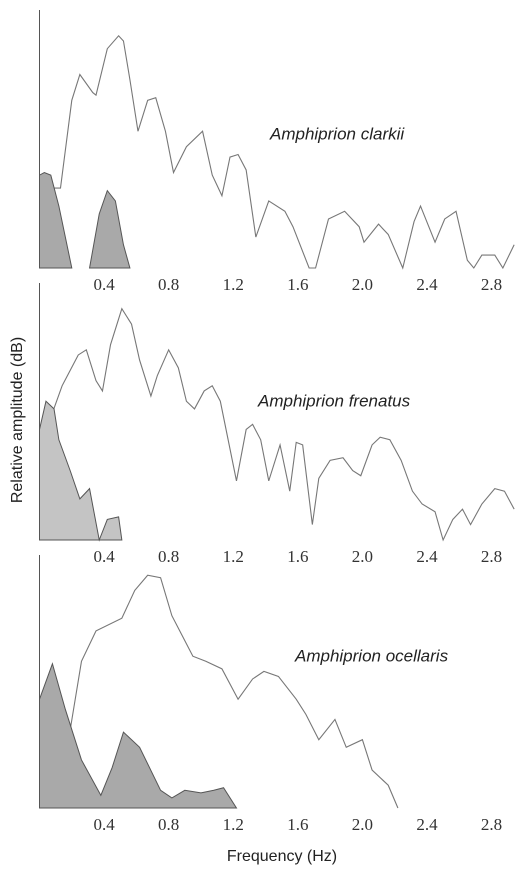 The height and width of the screenshot is (873, 519). What do you see at coordinates (17, 420) in the screenshot?
I see `y-axis-label: Relative amplitude (dB)` at bounding box center [17, 420].